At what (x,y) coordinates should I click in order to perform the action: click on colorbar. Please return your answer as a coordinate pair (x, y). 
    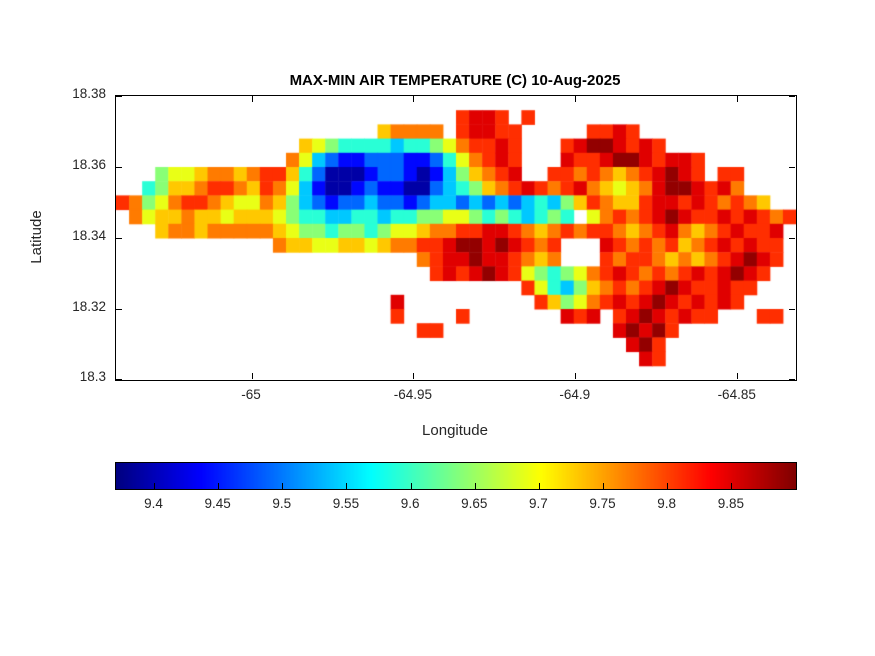
    Looking at the image, I should click on (456, 476).